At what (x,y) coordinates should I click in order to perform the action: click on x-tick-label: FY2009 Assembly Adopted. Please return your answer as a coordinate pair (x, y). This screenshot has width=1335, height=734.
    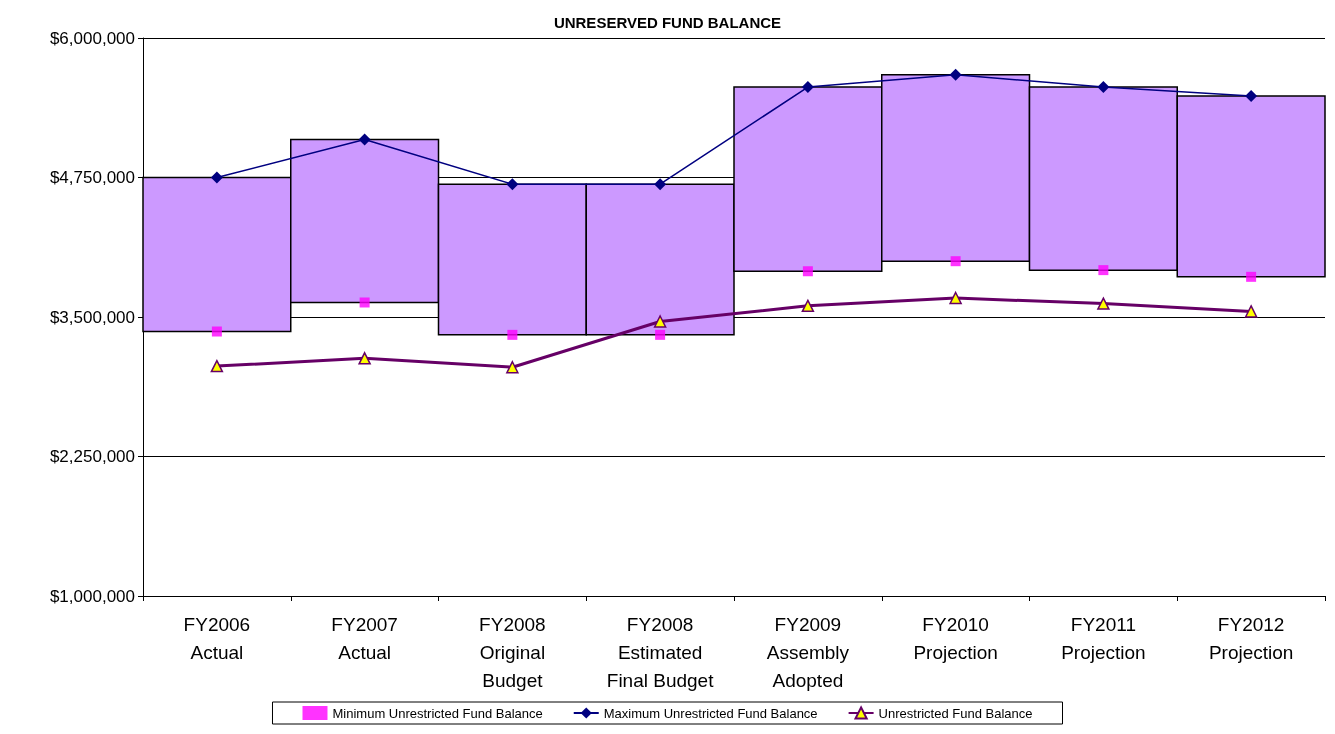
    Looking at the image, I should click on (808, 652).